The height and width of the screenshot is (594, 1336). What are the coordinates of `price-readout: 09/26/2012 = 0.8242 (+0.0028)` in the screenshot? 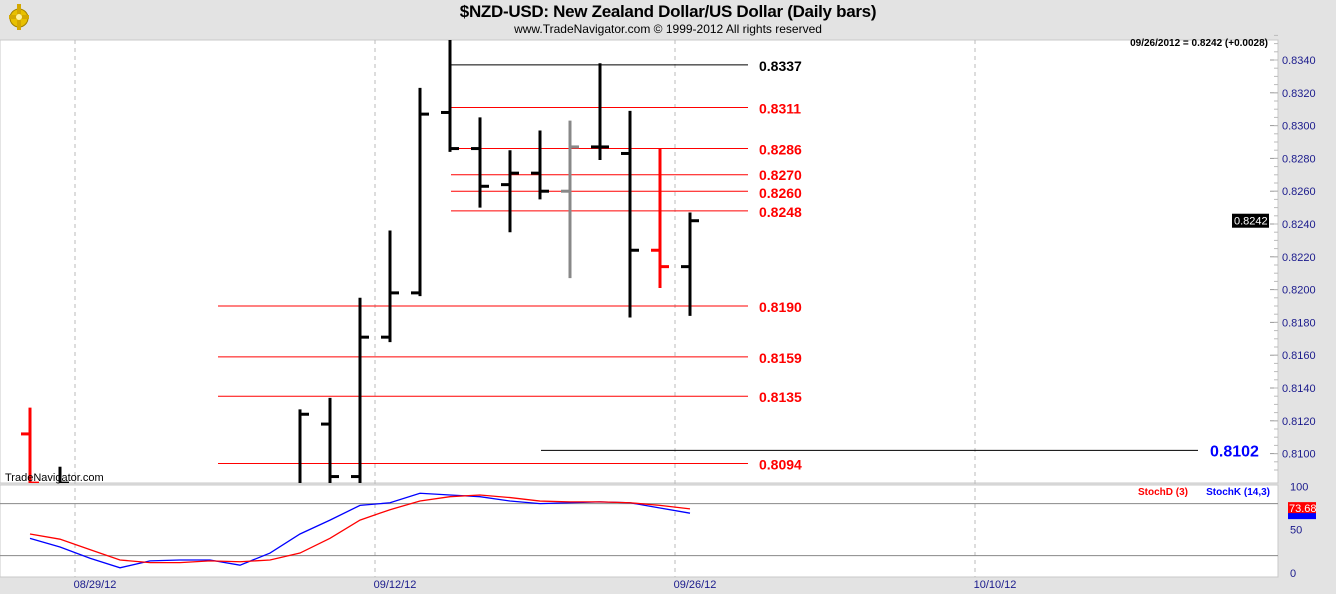 It's located at (1199, 43).